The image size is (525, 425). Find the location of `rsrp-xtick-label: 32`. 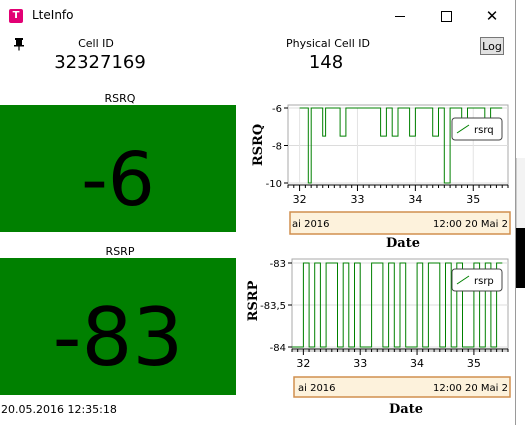

rsrp-xtick-label: 32 is located at coordinates (303, 363).